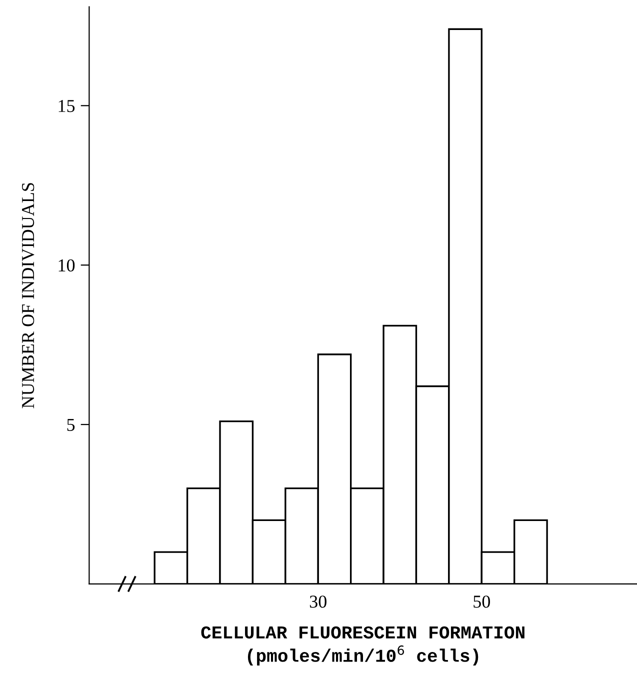 The image size is (637, 679). Describe the element at coordinates (66, 265) in the screenshot. I see `y-tick-label: 10` at that location.